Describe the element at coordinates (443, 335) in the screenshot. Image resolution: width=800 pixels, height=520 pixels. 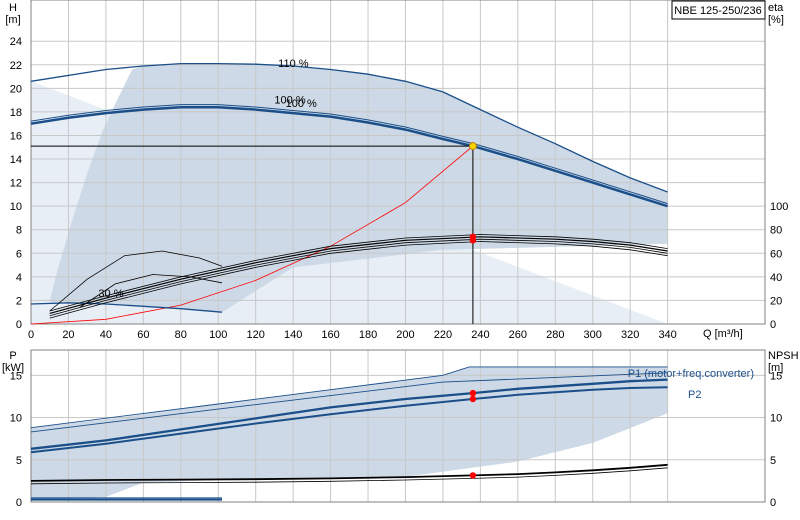
I see `x-tick-label: 220` at that location.